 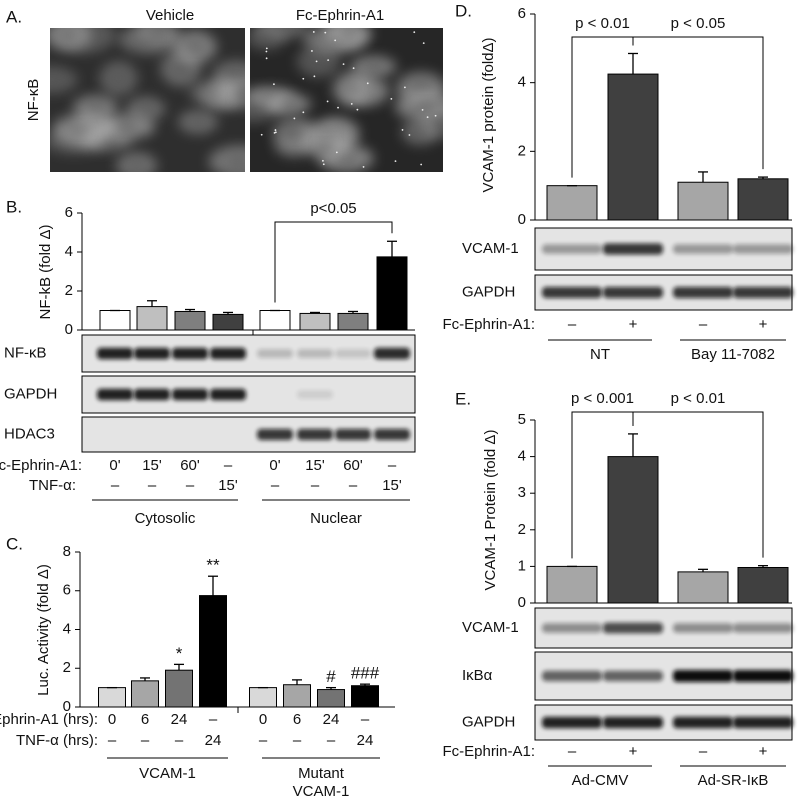 I want to click on group-label: Mutant, so click(x=321, y=773).